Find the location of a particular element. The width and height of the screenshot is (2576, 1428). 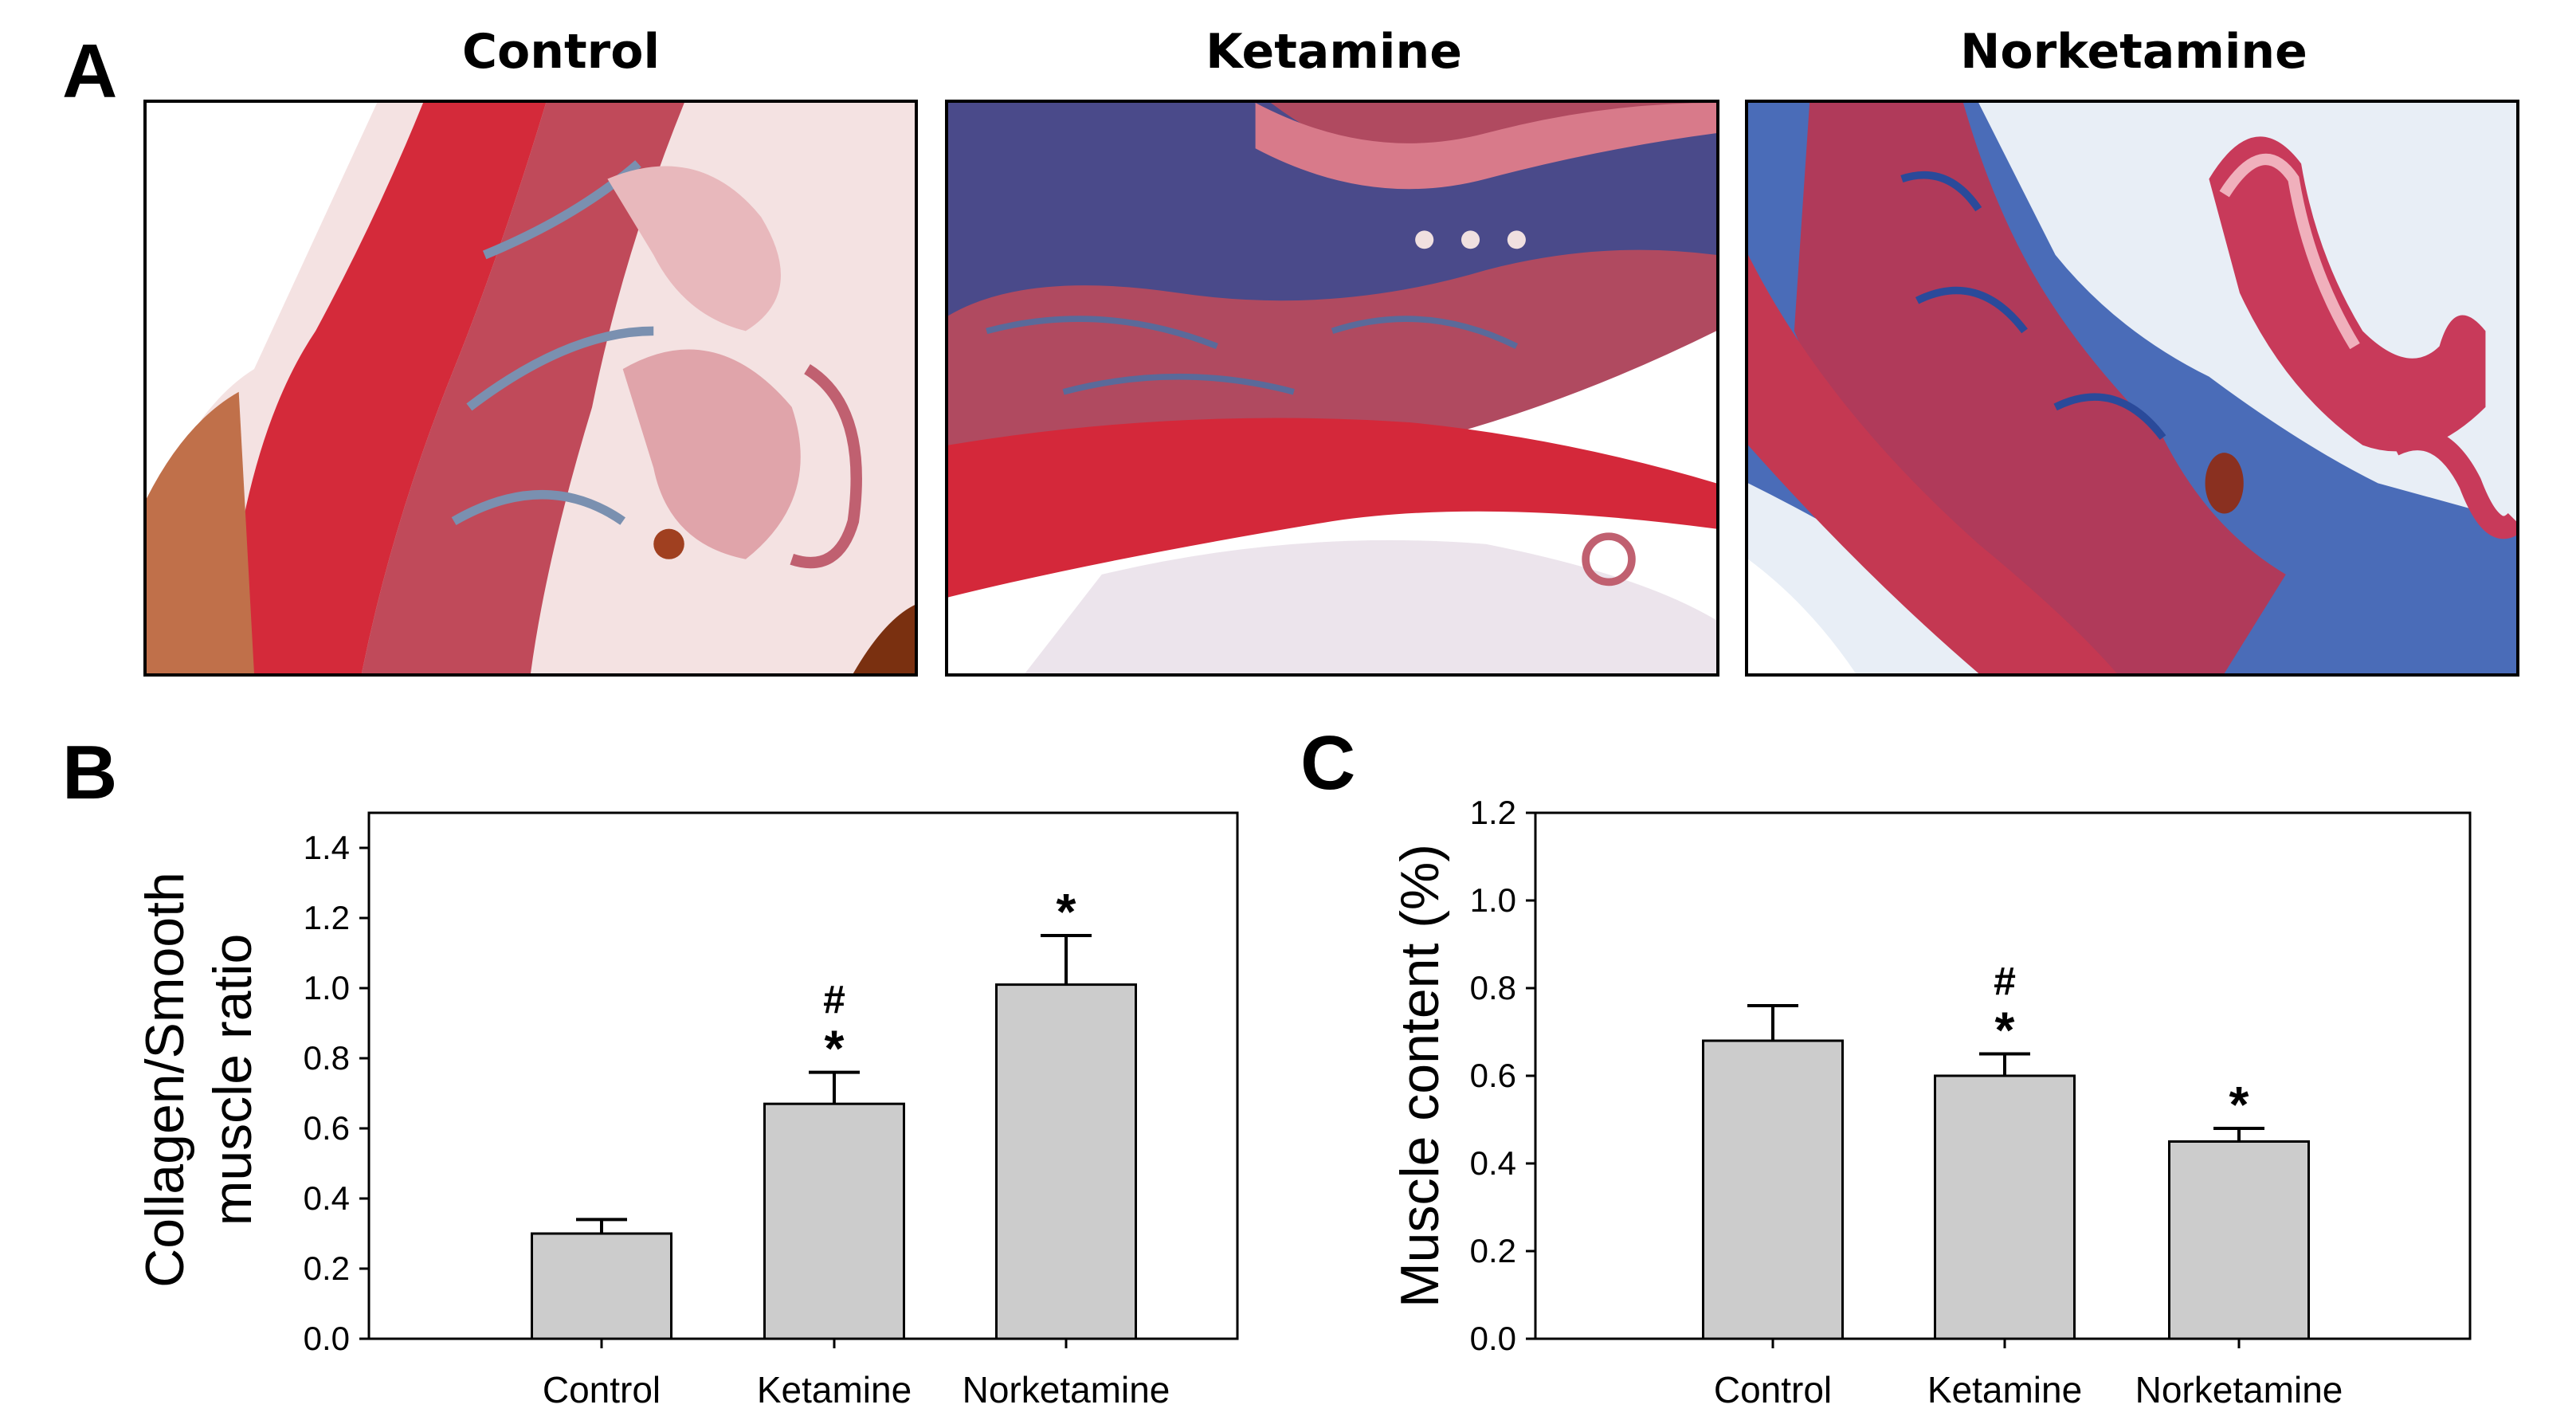

chart-b-bar-control is located at coordinates (602, 1286).